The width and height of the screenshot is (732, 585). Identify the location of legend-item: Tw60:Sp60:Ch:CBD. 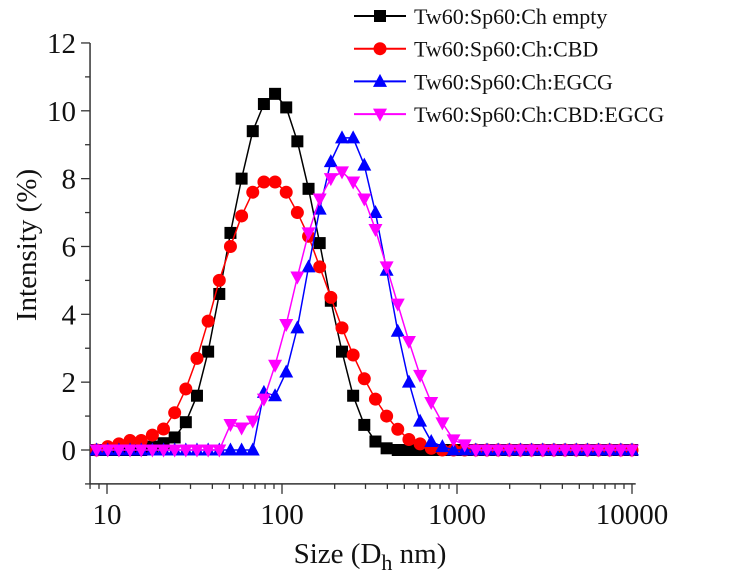
(476, 49).